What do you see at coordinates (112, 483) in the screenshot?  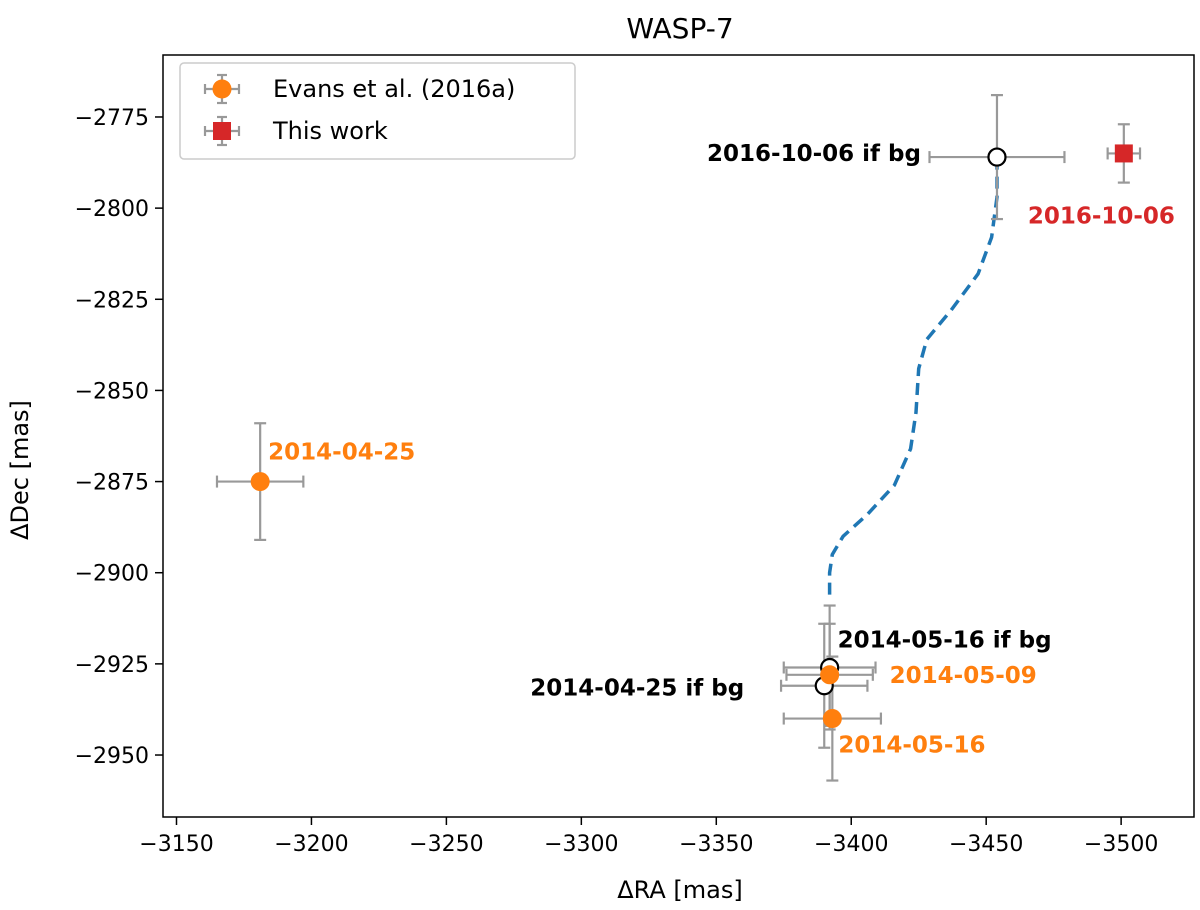 I see `y-tick-label: −2875` at bounding box center [112, 483].